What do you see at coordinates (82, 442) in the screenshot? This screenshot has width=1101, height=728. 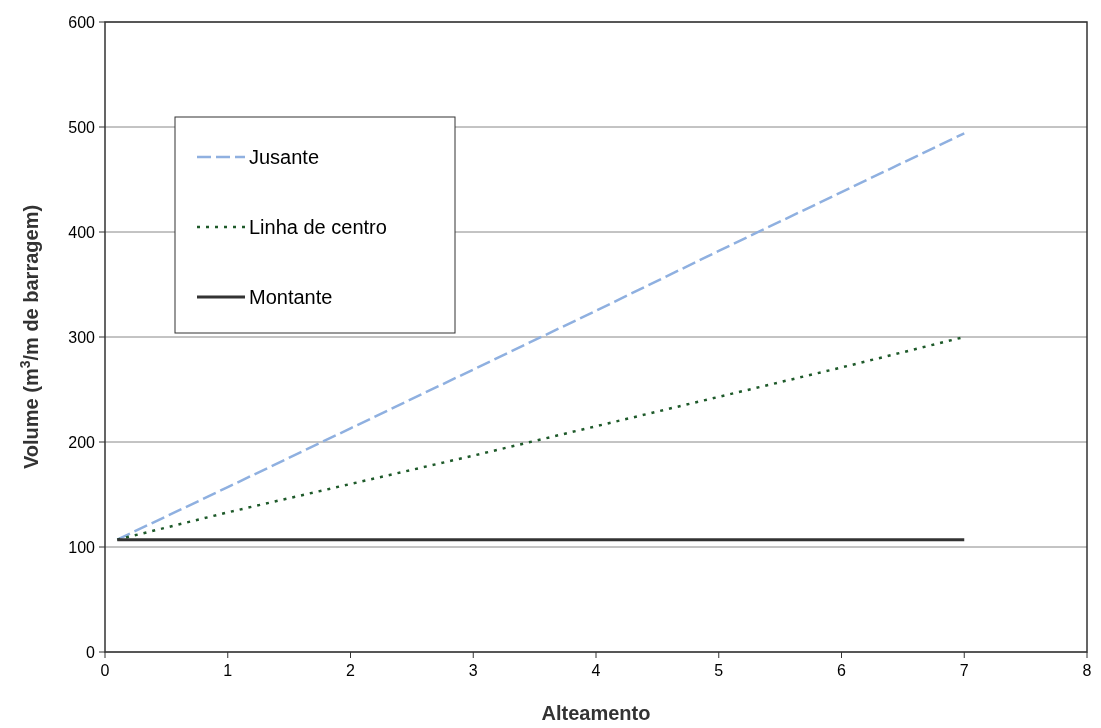 I see `y-tick-label: 200` at bounding box center [82, 442].